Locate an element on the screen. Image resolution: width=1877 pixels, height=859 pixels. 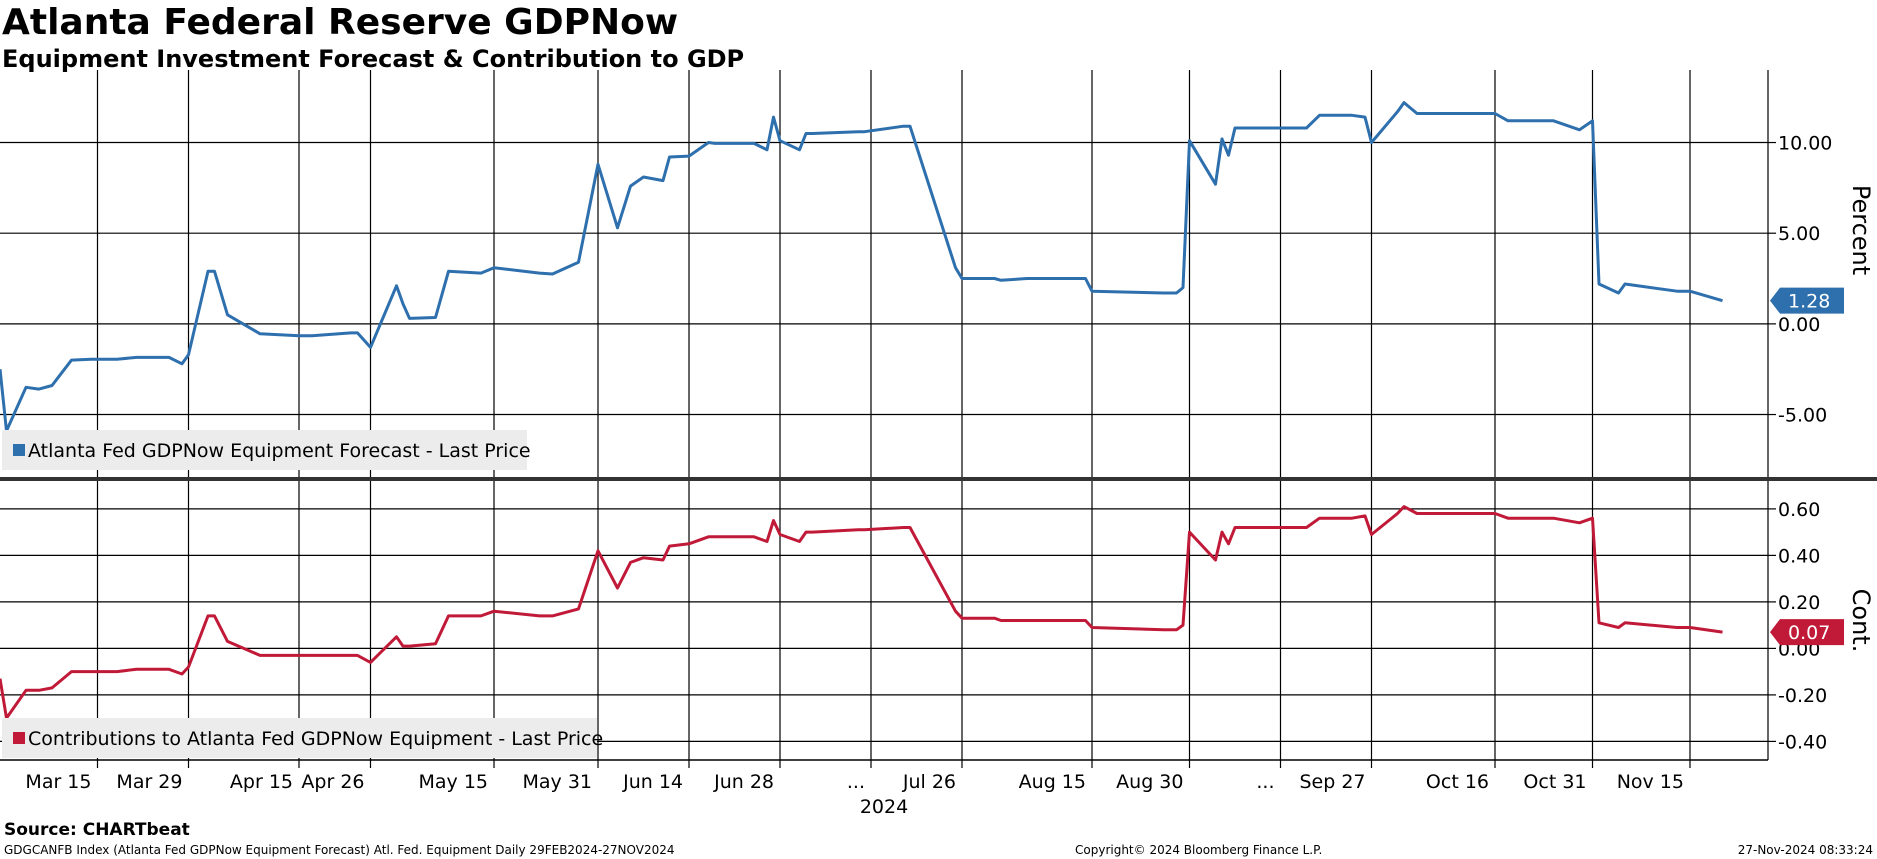
x-tick-label: Mar 15 is located at coordinates (58, 782).